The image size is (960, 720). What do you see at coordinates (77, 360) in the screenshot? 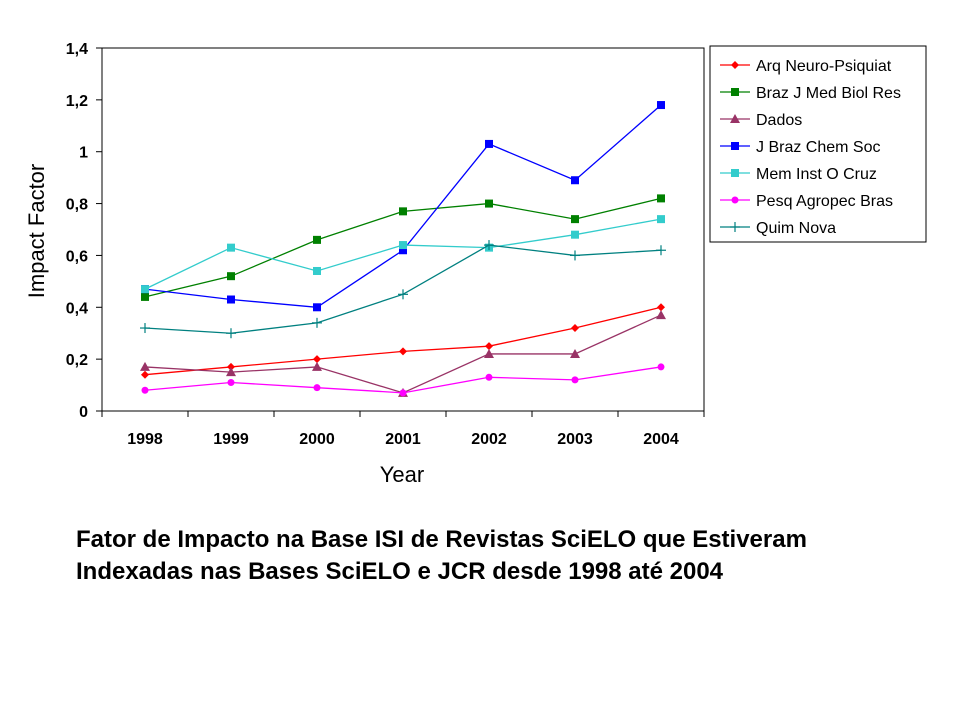
I see `y-tick-label: 0,2` at bounding box center [77, 360].